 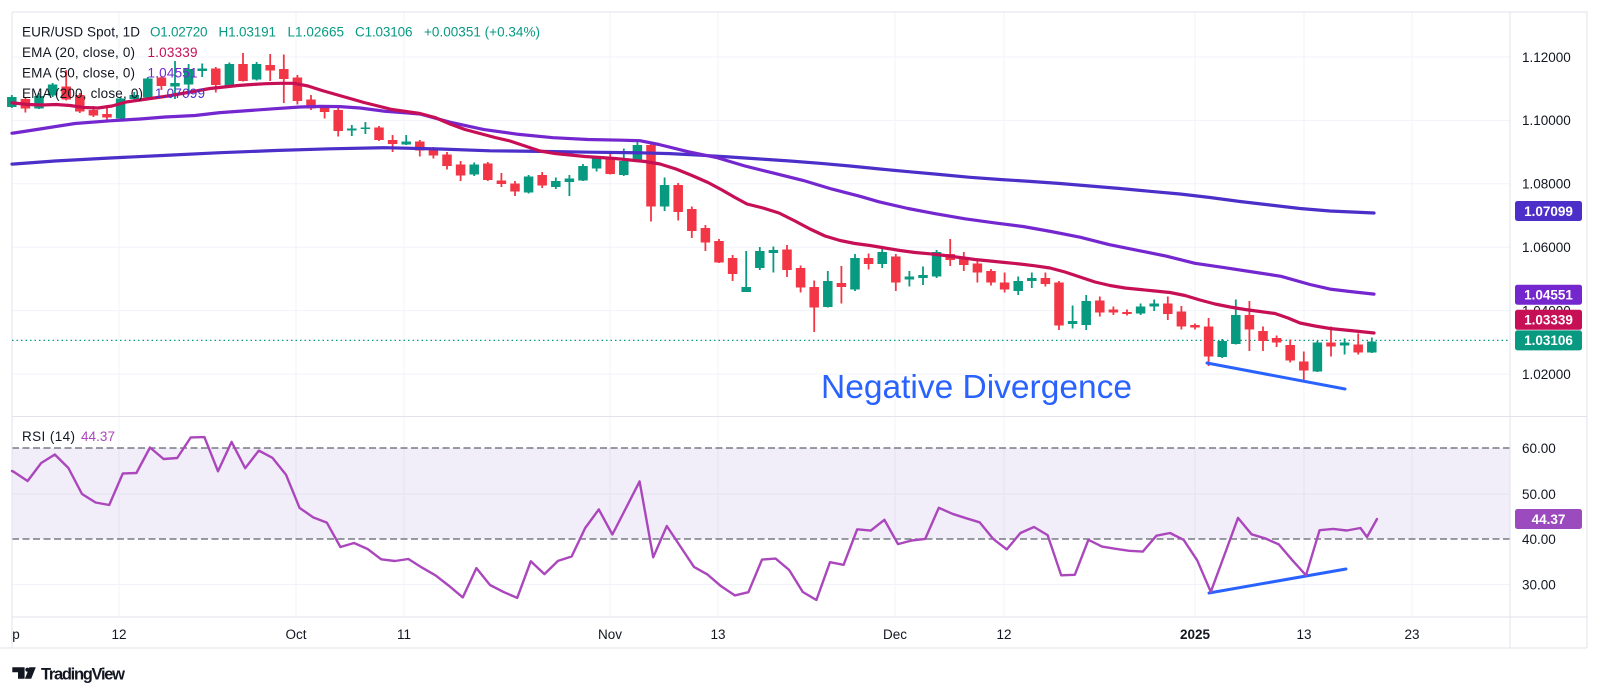 I want to click on svg-text: C1.03106, so click(x=384, y=32).